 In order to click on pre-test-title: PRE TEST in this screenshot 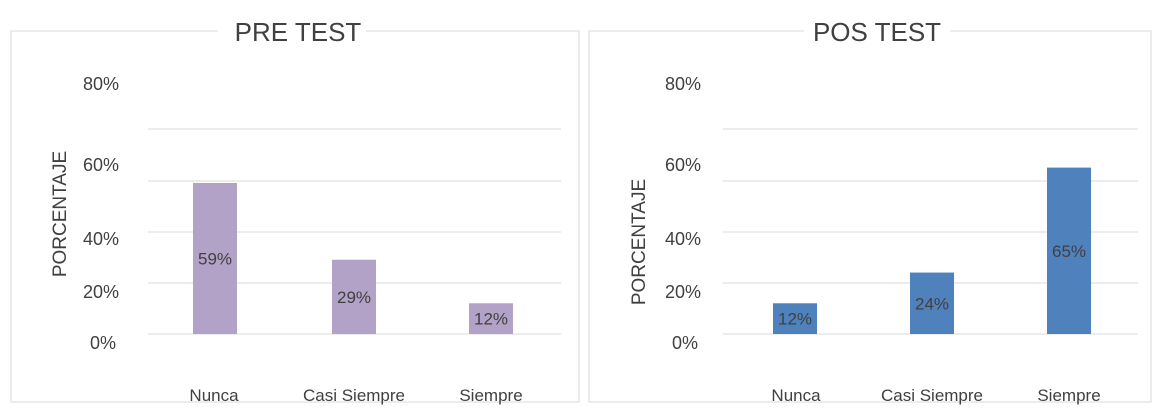, I will do `click(298, 32)`.